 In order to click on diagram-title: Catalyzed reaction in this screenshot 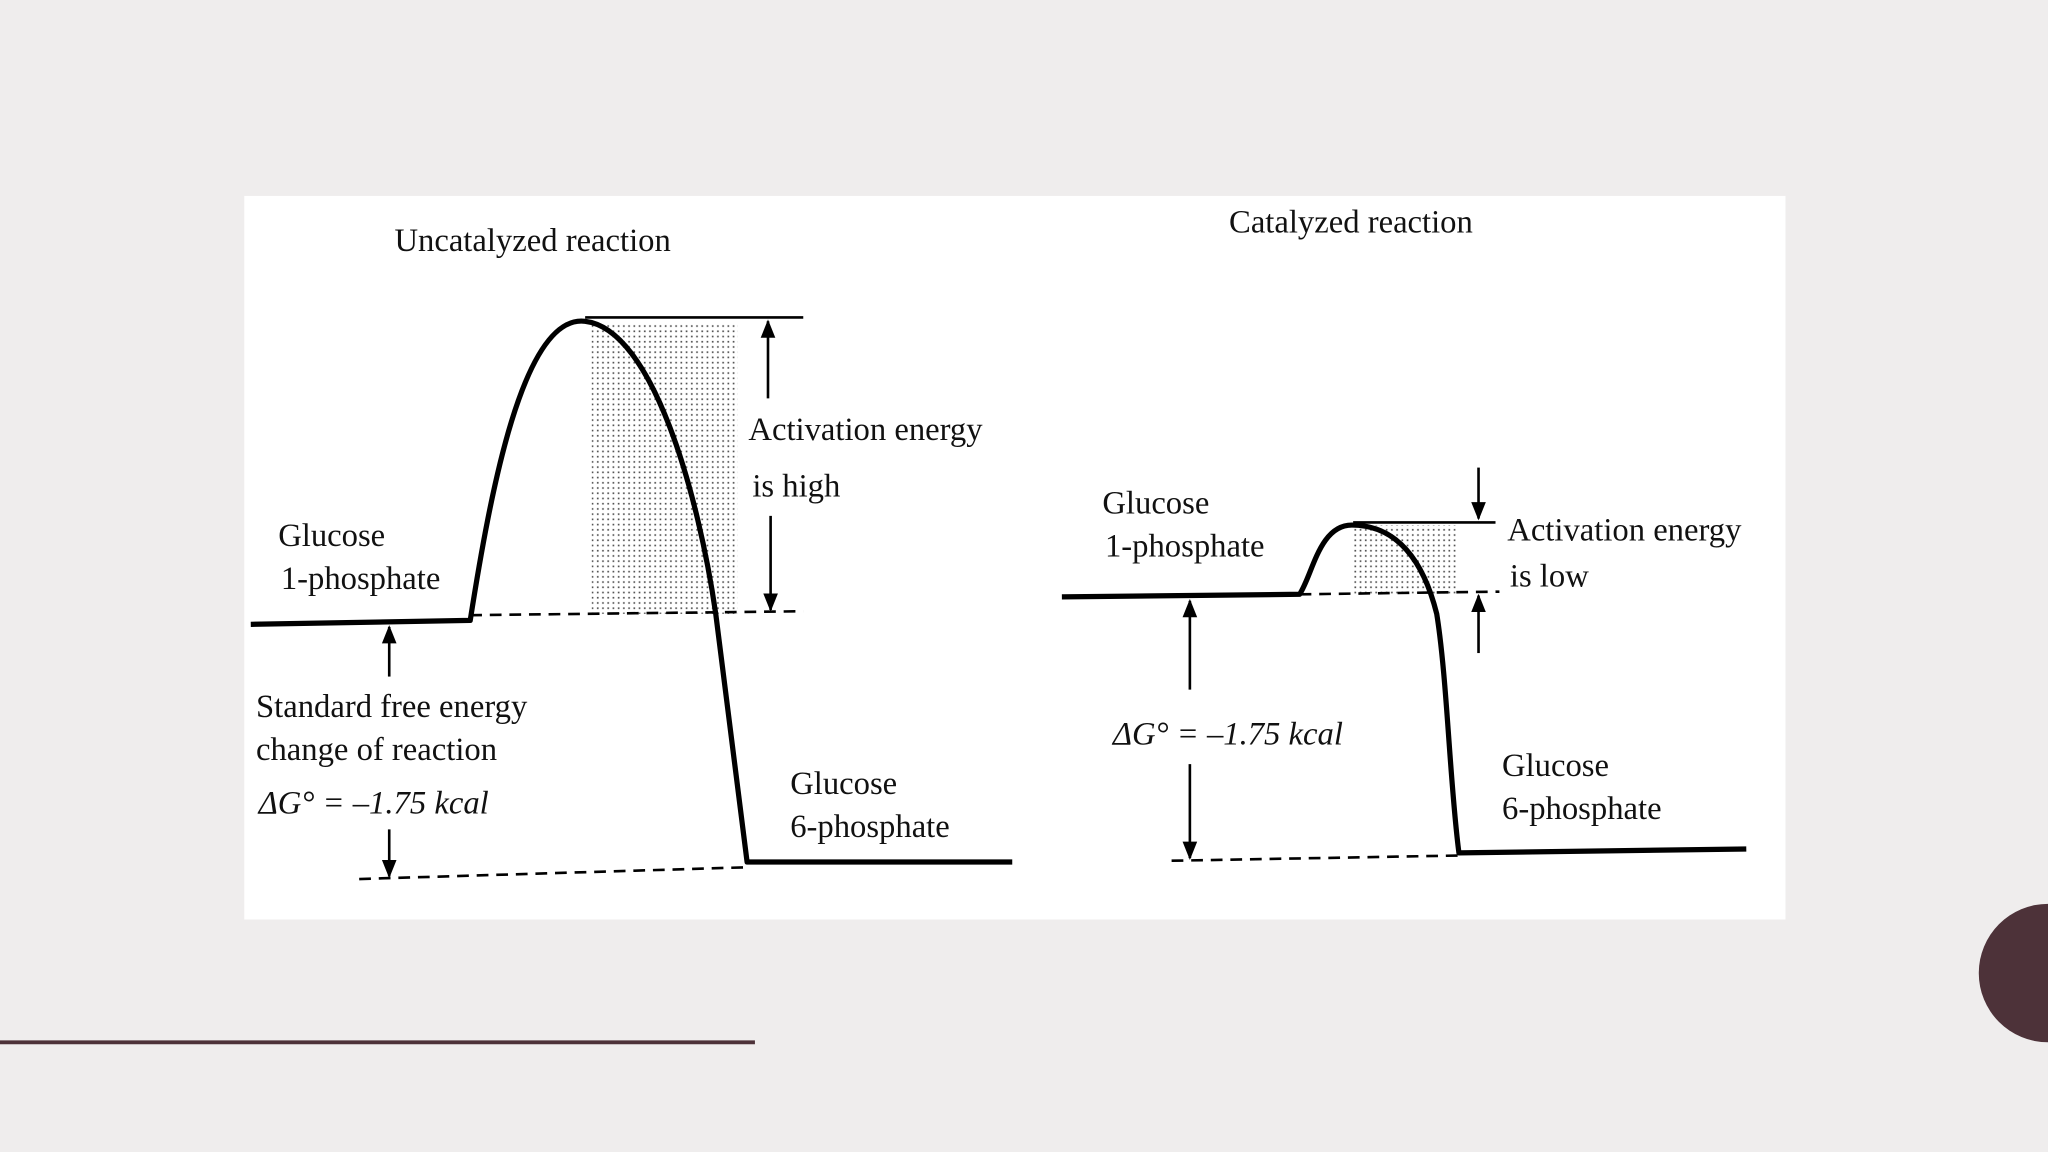, I will do `click(1351, 222)`.